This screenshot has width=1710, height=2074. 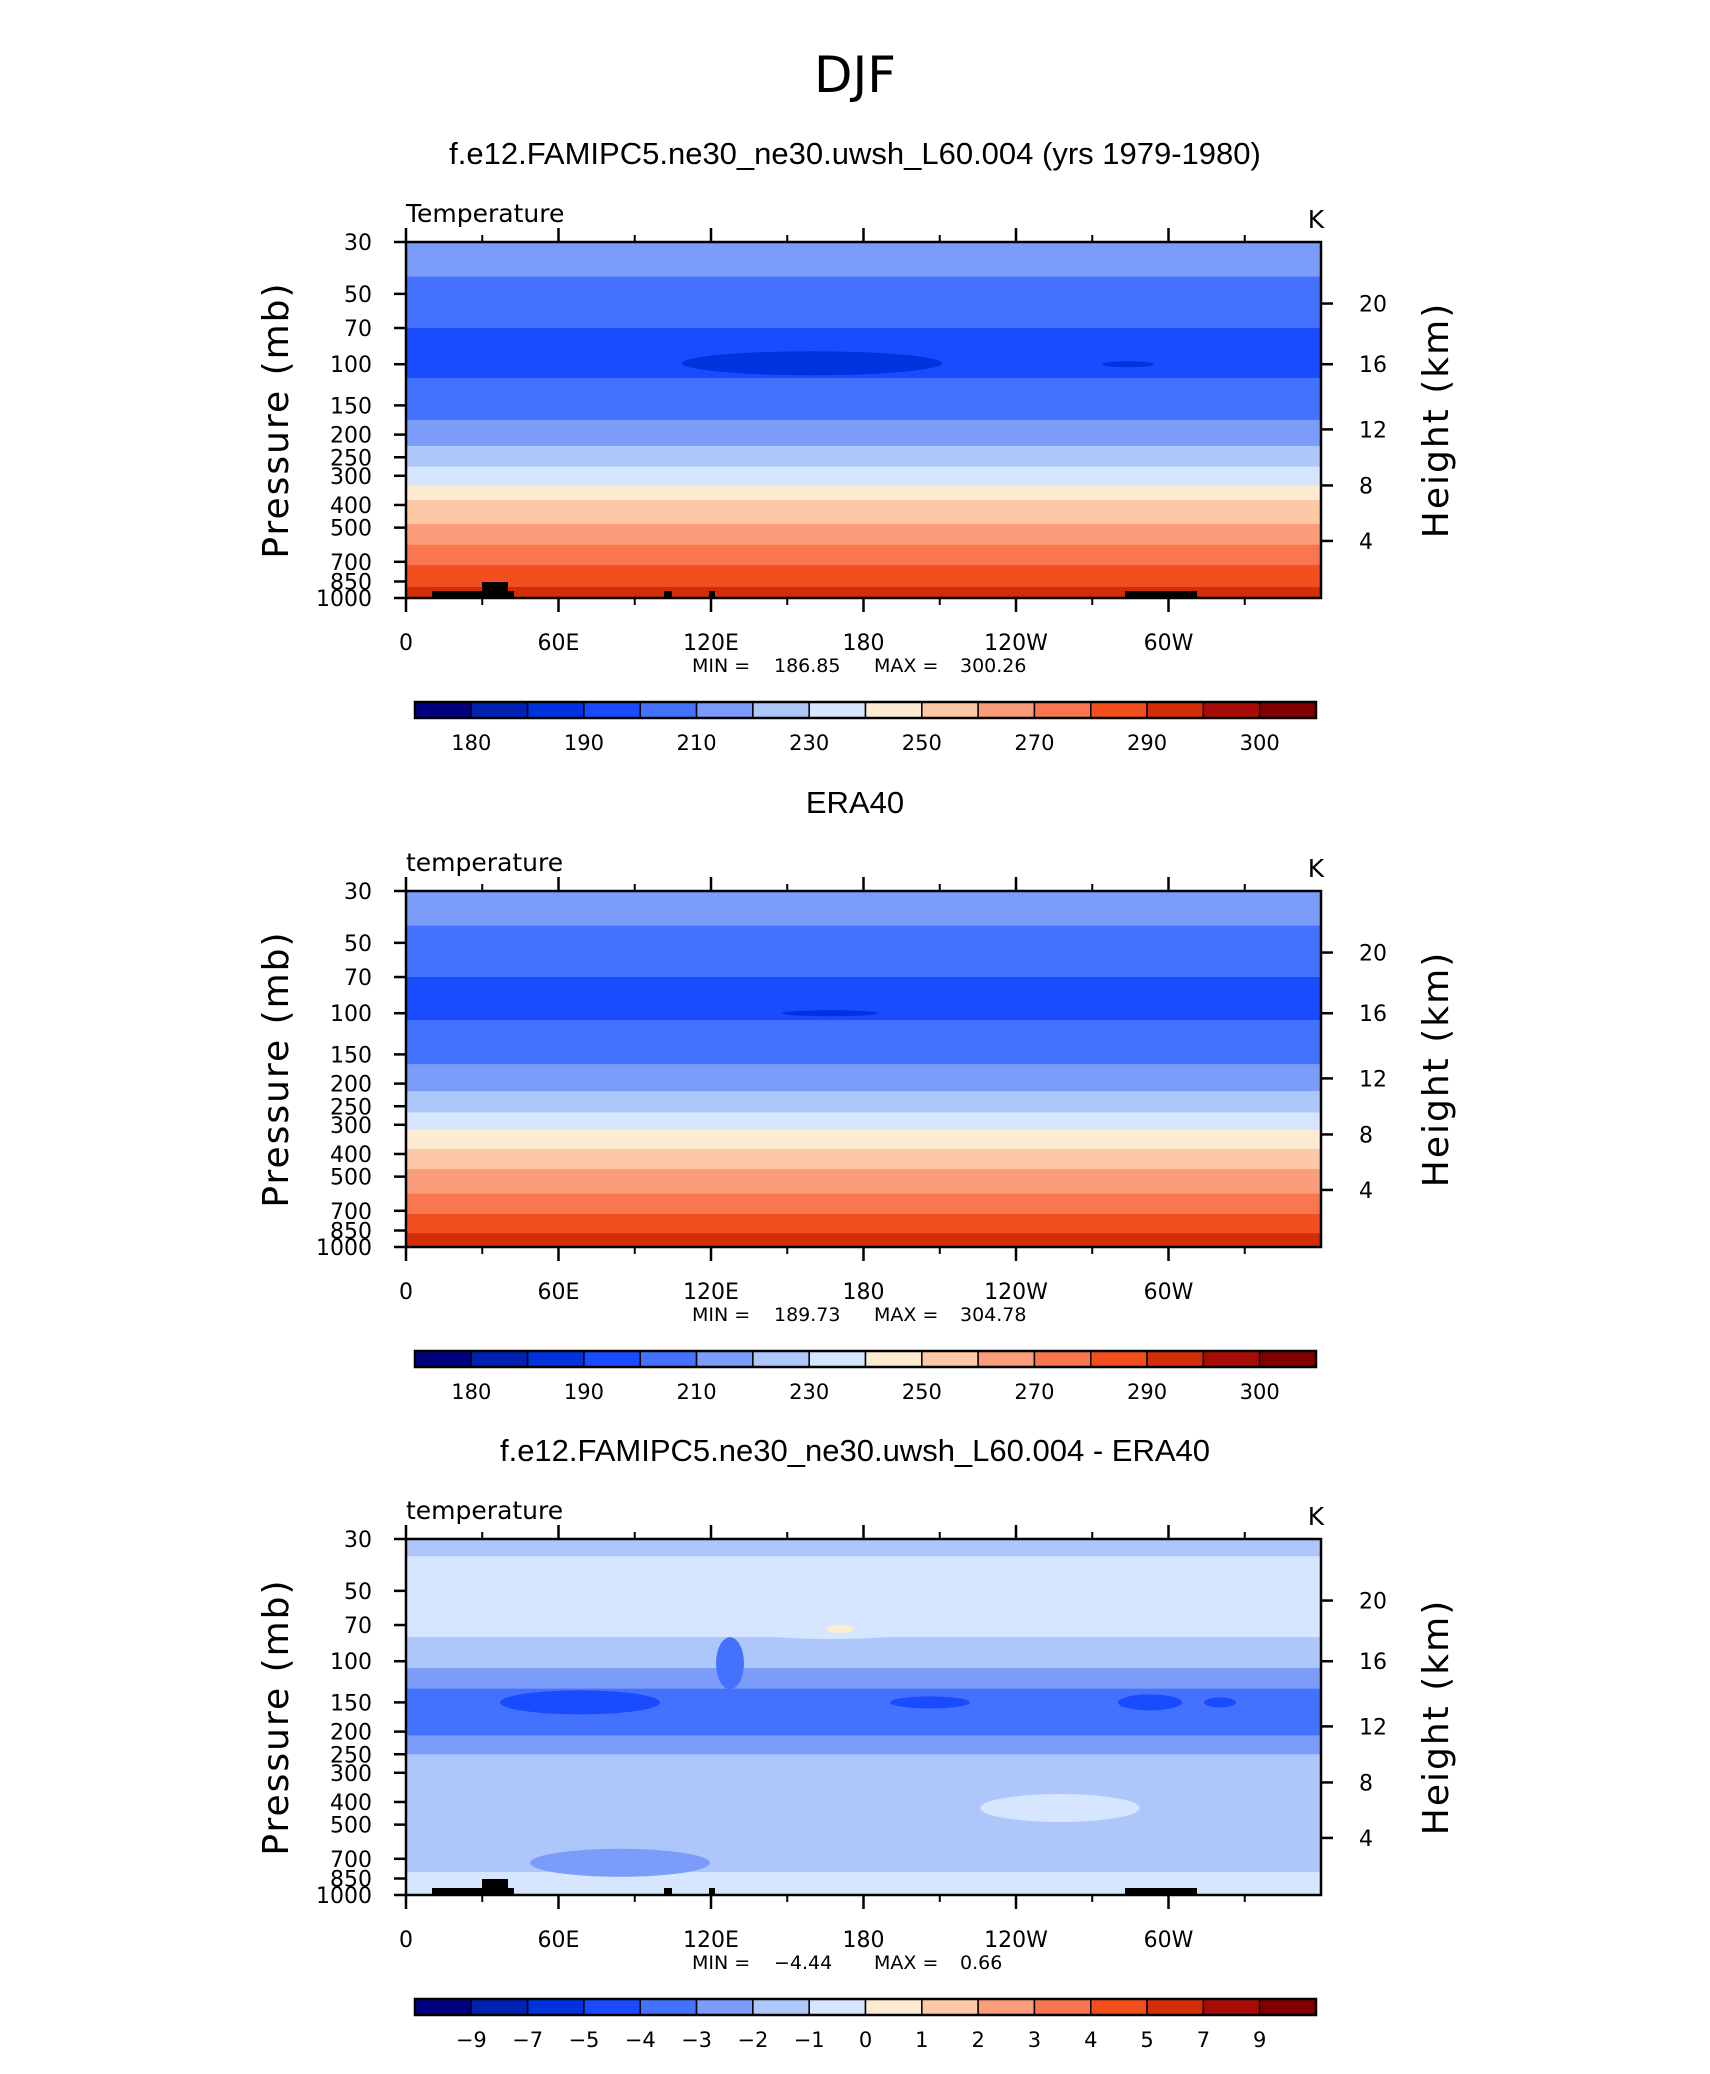 What do you see at coordinates (803, 1963) in the screenshot?
I see `min-value: −4.44` at bounding box center [803, 1963].